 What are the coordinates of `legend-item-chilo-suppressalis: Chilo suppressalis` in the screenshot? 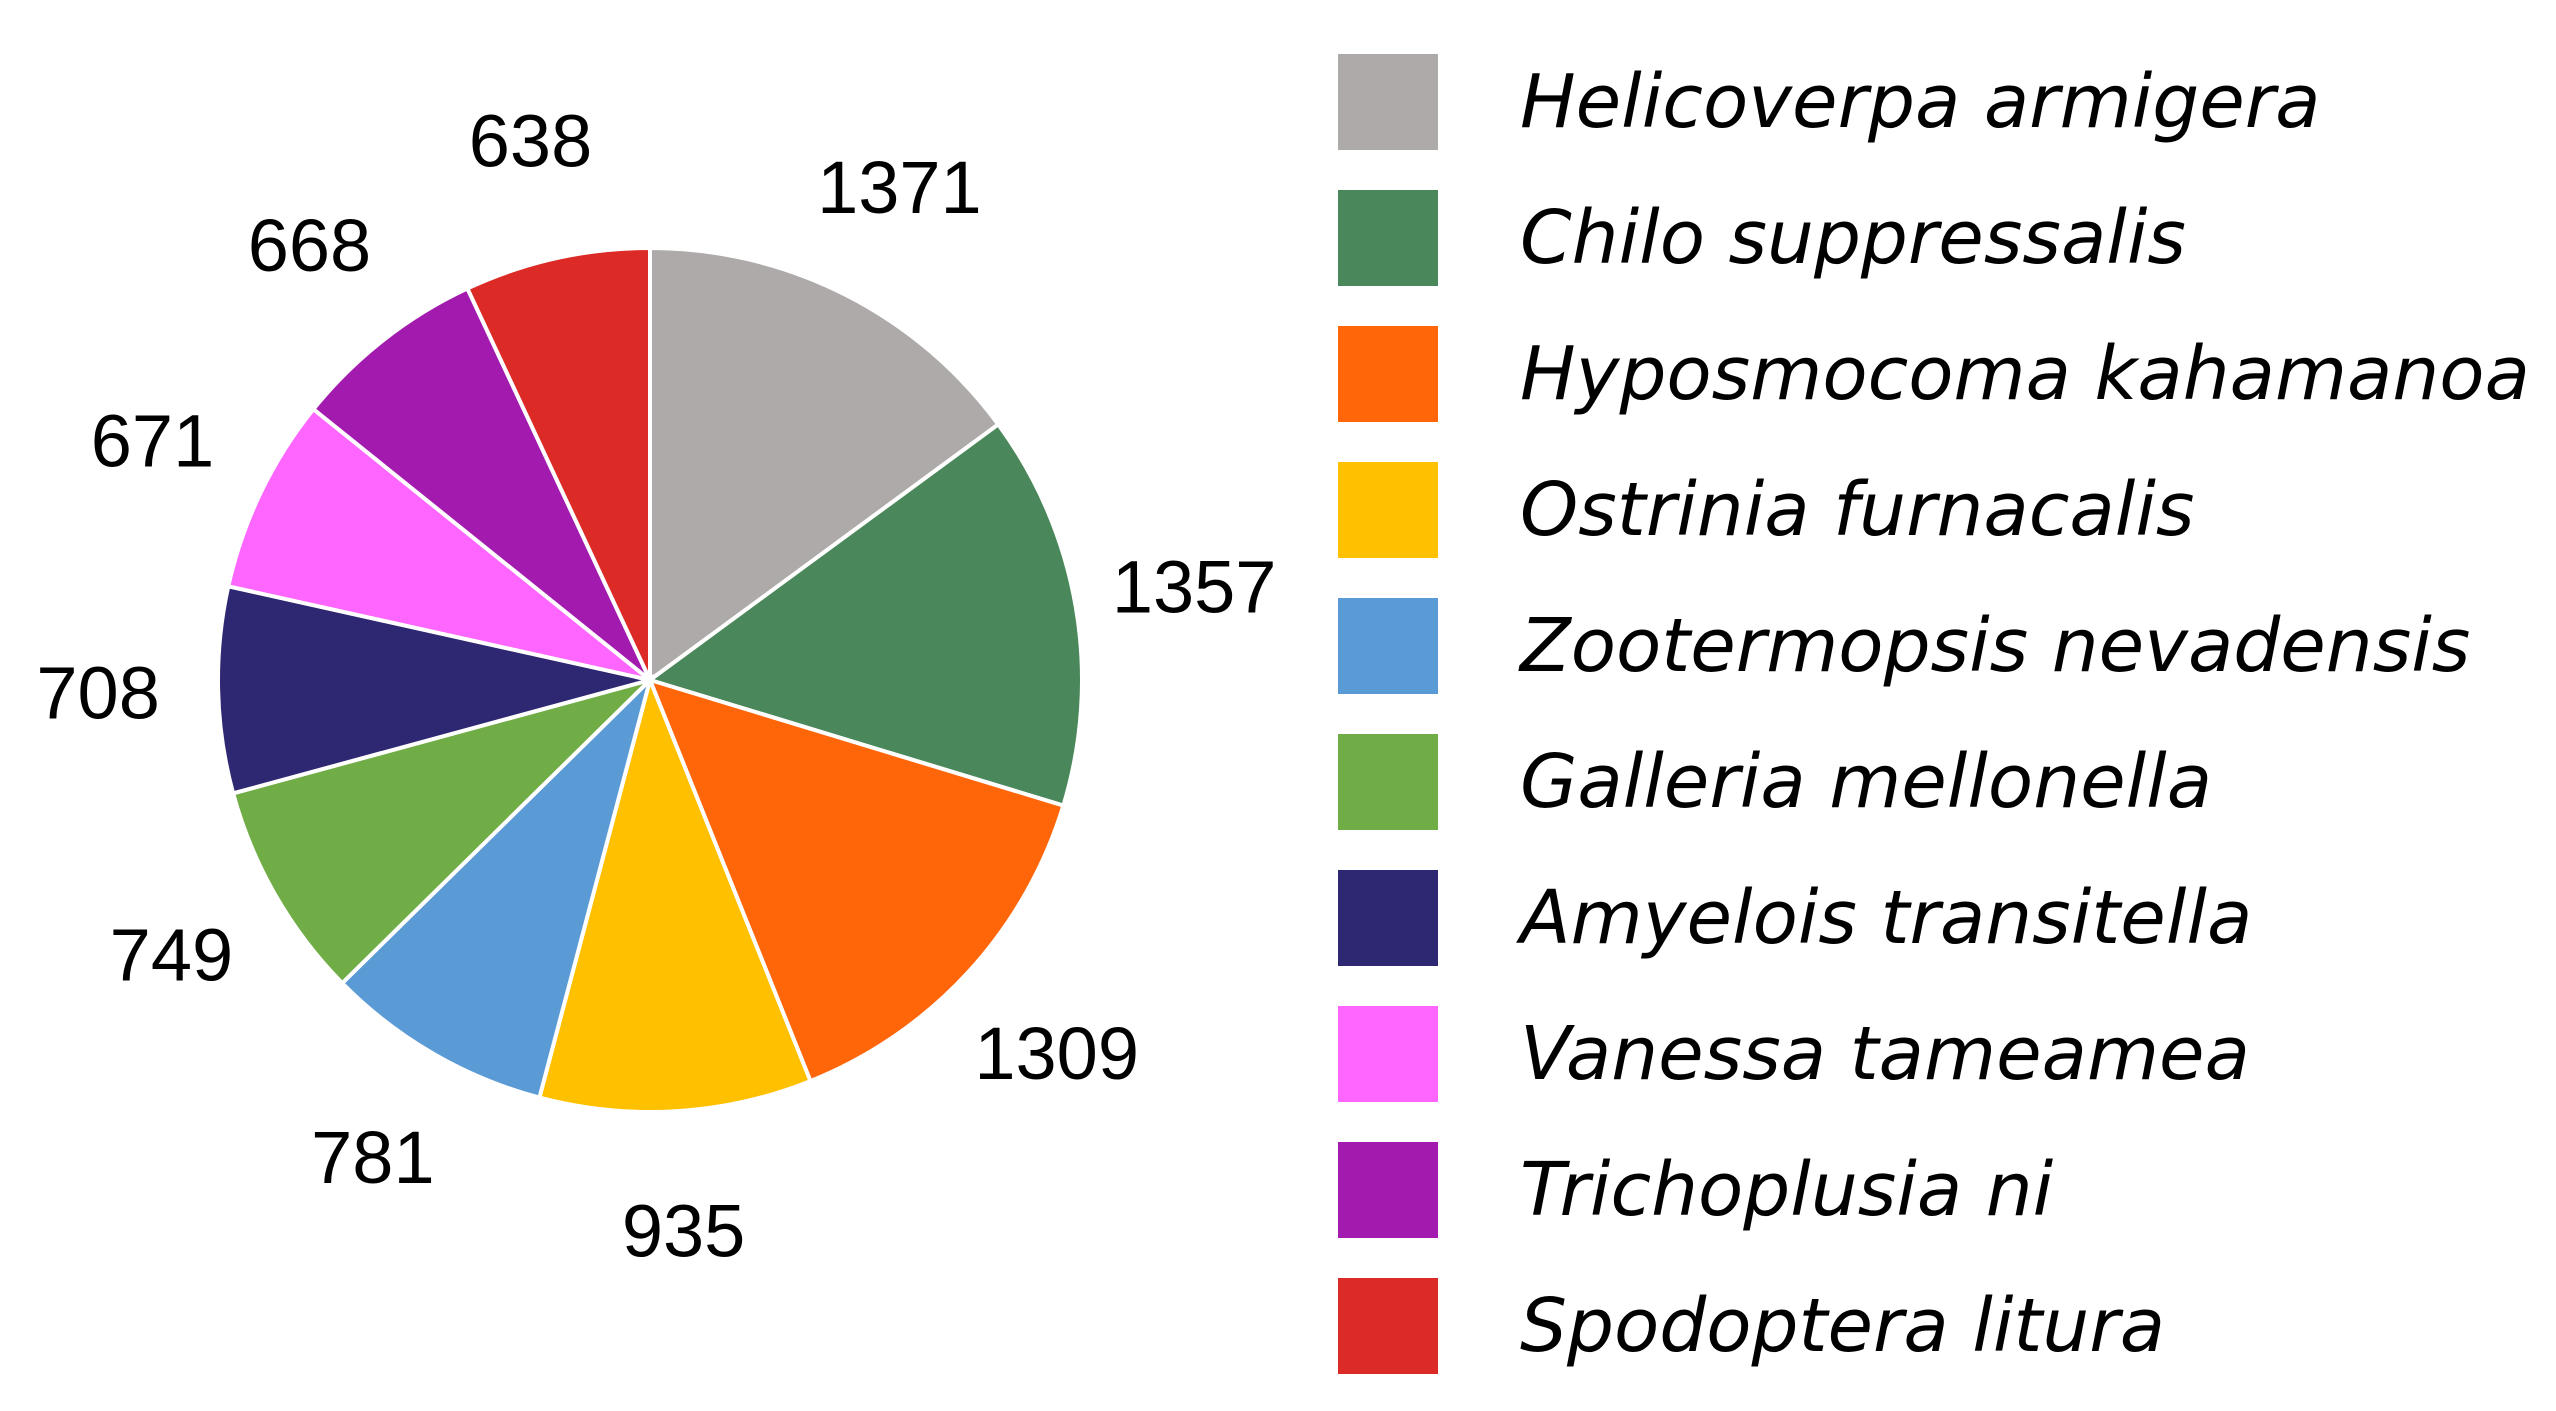 It's located at (1762, 238).